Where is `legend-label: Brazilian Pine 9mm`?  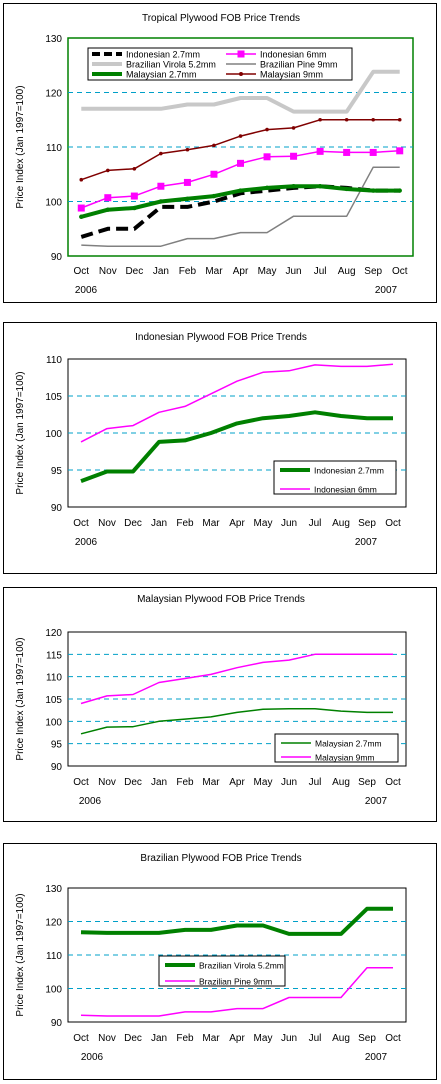
legend-label: Brazilian Pine 9mm is located at coordinates (235, 982).